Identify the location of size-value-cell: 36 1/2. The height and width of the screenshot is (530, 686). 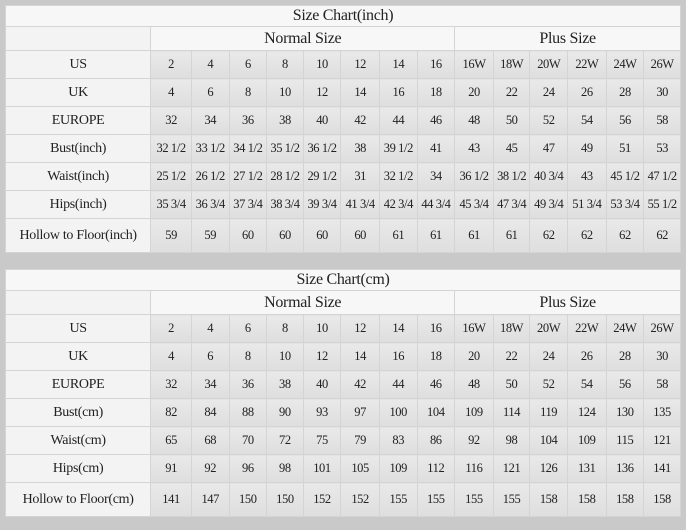
(322, 148).